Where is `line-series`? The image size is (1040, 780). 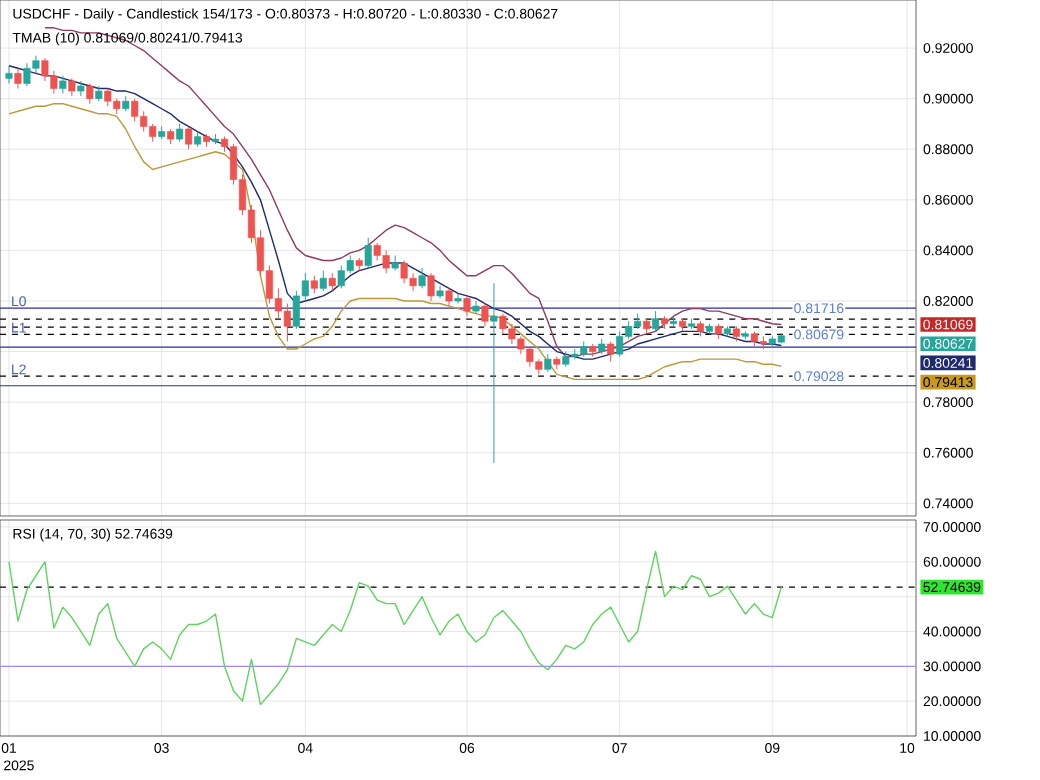
line-series is located at coordinates (395, 628).